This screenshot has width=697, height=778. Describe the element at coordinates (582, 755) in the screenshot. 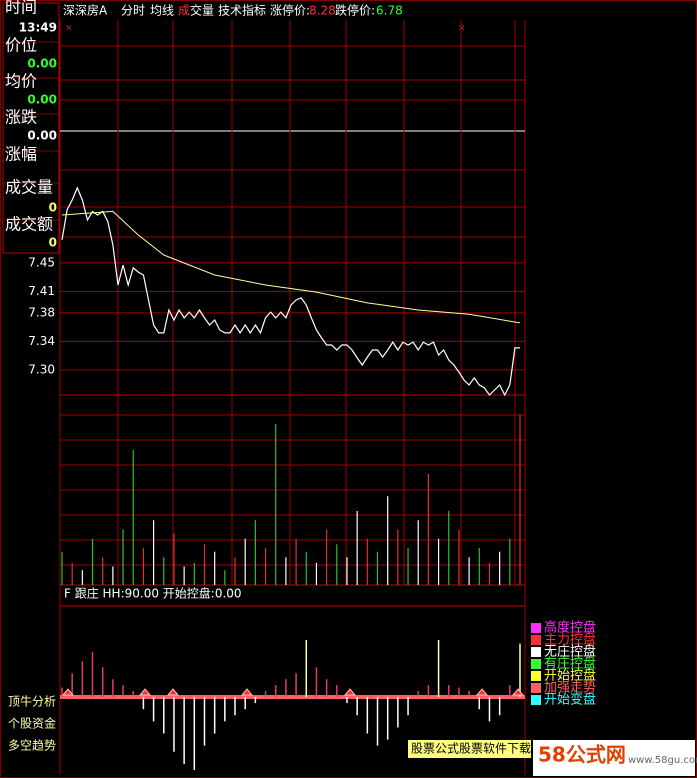

I see `watermark-brand: 58公式网` at that location.